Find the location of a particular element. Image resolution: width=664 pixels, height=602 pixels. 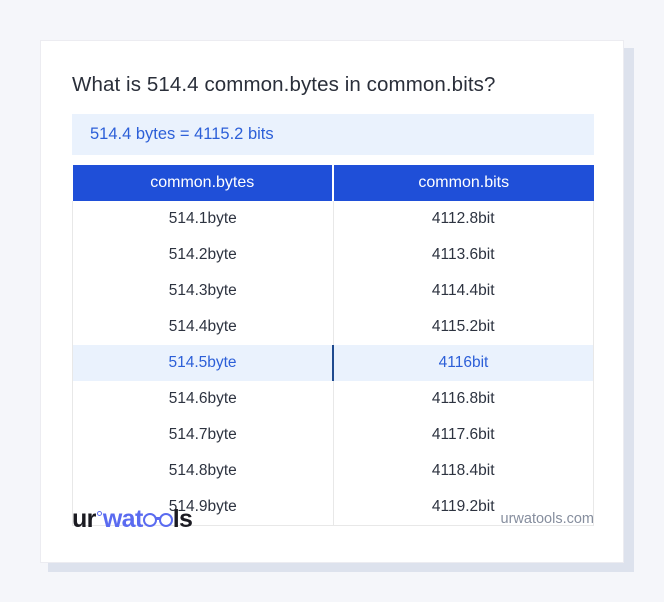

cell-bits: 4113.6bit is located at coordinates (463, 255).